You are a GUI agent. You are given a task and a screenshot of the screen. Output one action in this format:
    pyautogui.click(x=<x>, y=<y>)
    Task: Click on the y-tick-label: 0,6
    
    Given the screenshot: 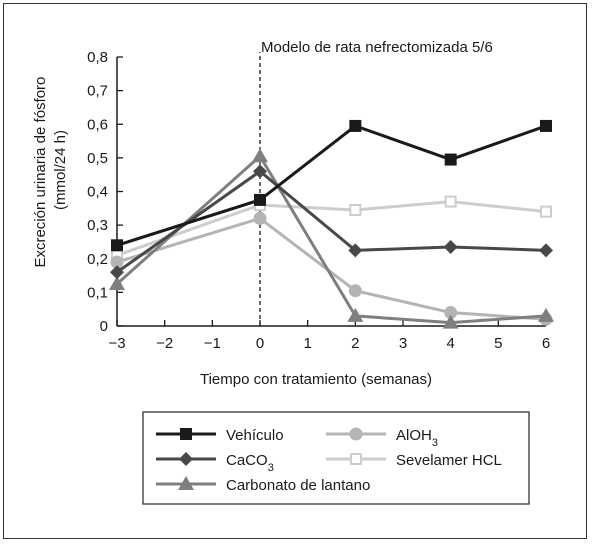 What is the action you would take?
    pyautogui.click(x=97, y=124)
    